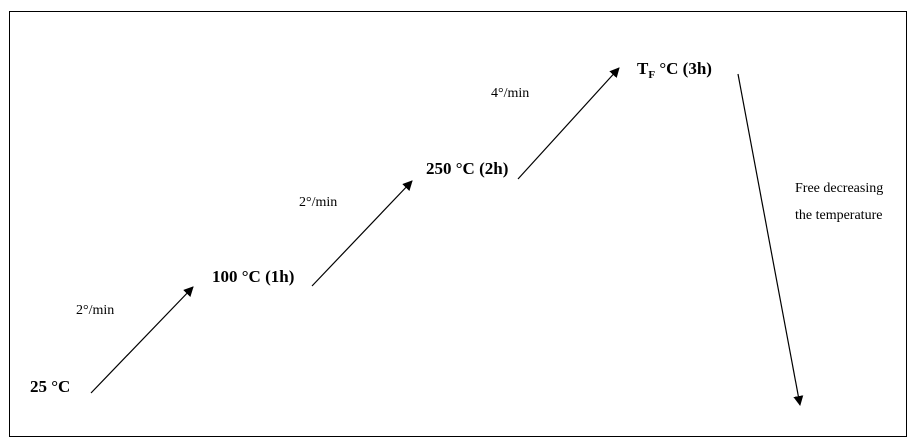 The height and width of the screenshot is (446, 918). I want to click on rate-label-2: 2°/min, so click(318, 202).